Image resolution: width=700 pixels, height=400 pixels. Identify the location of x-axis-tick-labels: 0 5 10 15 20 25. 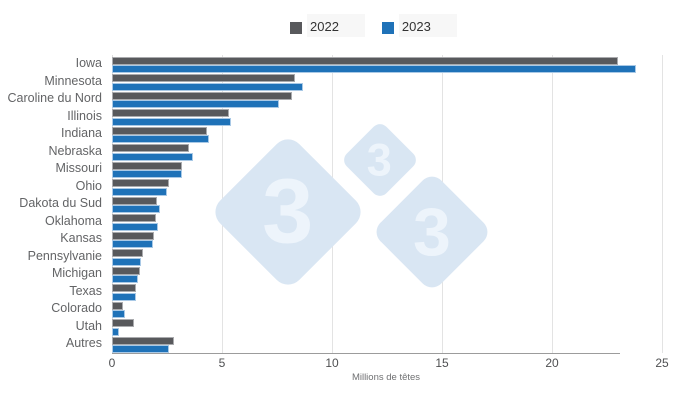
(350, 363).